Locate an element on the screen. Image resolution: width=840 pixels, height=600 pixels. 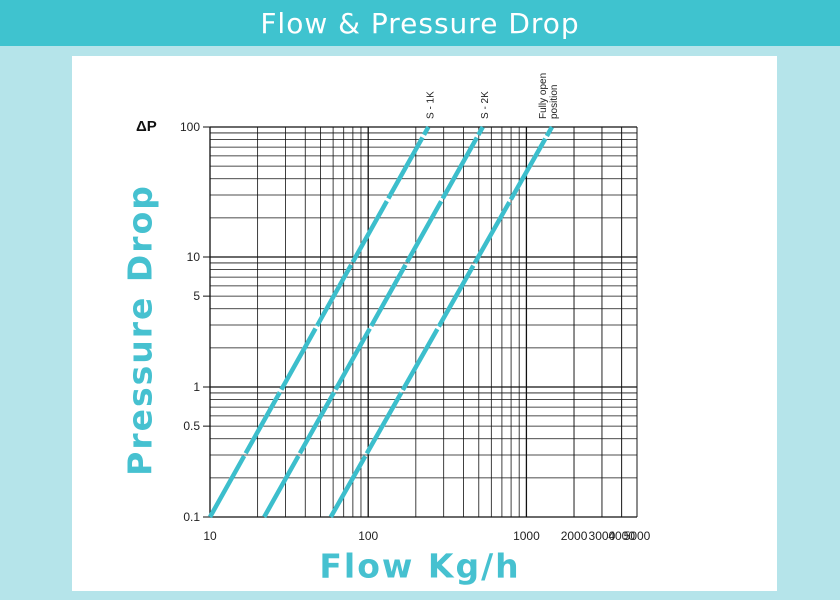
series-label-line: position is located at coordinates (554, 102).